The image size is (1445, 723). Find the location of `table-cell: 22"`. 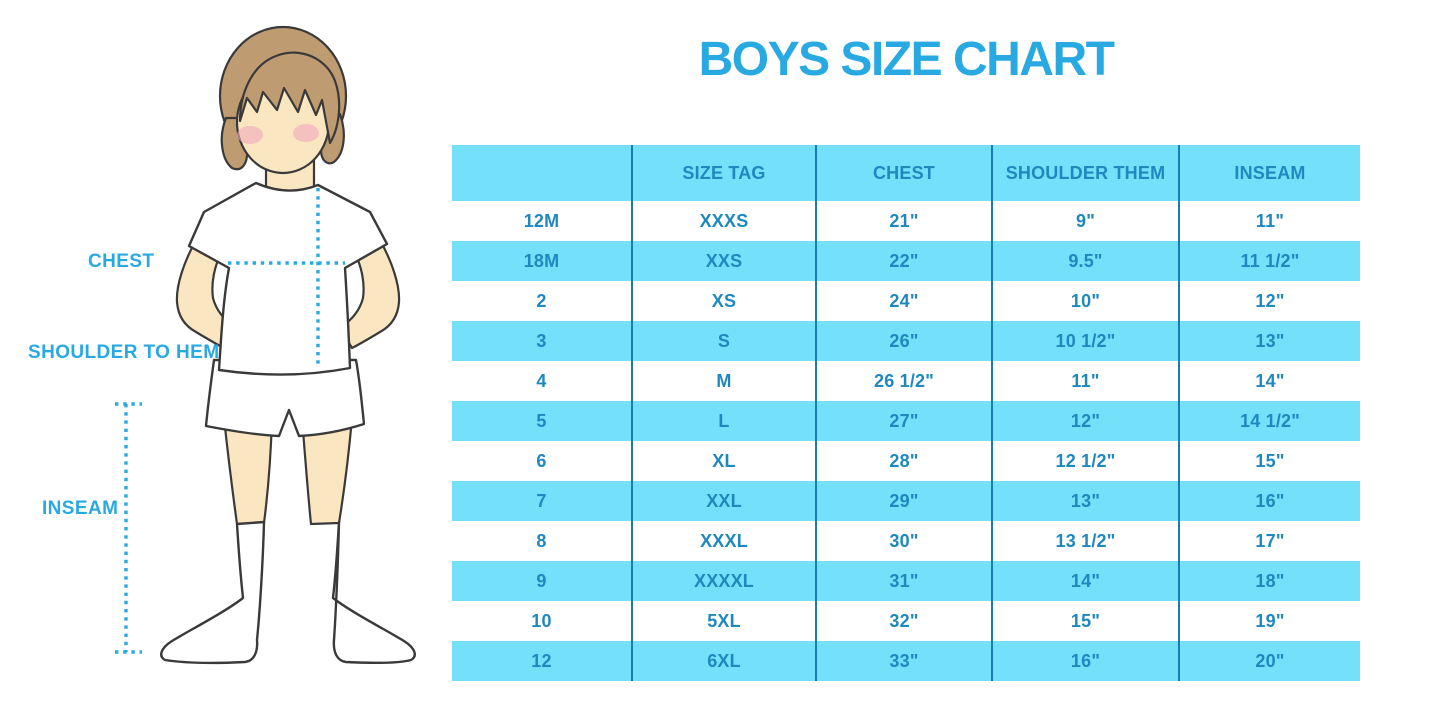

table-cell: 22" is located at coordinates (905, 261).